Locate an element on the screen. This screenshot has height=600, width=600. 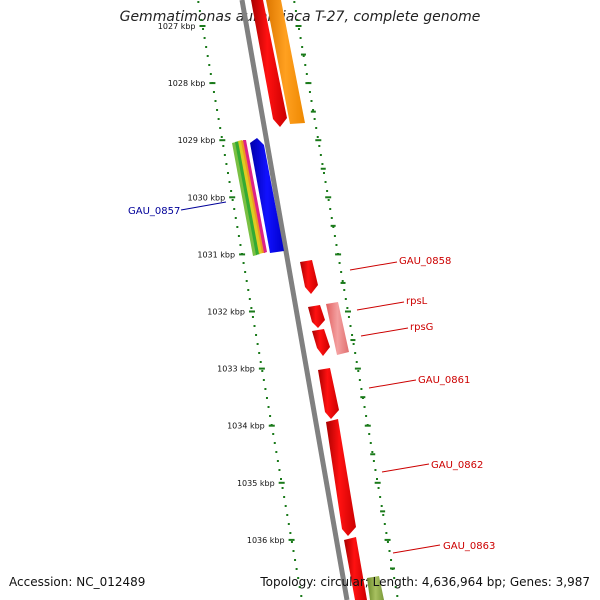
gene-blue is located at coordinates (267, 195).